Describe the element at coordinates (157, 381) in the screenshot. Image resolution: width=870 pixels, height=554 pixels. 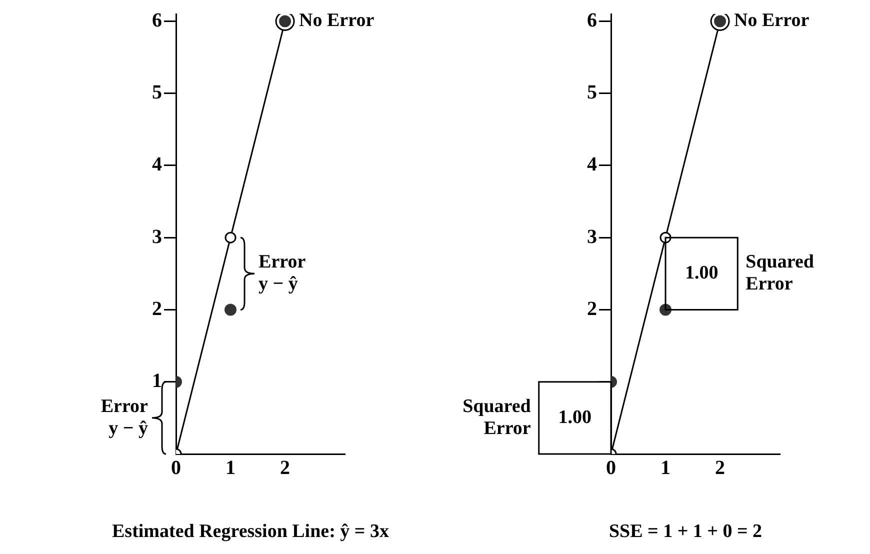
I see `y-tick-label: 1` at that location.